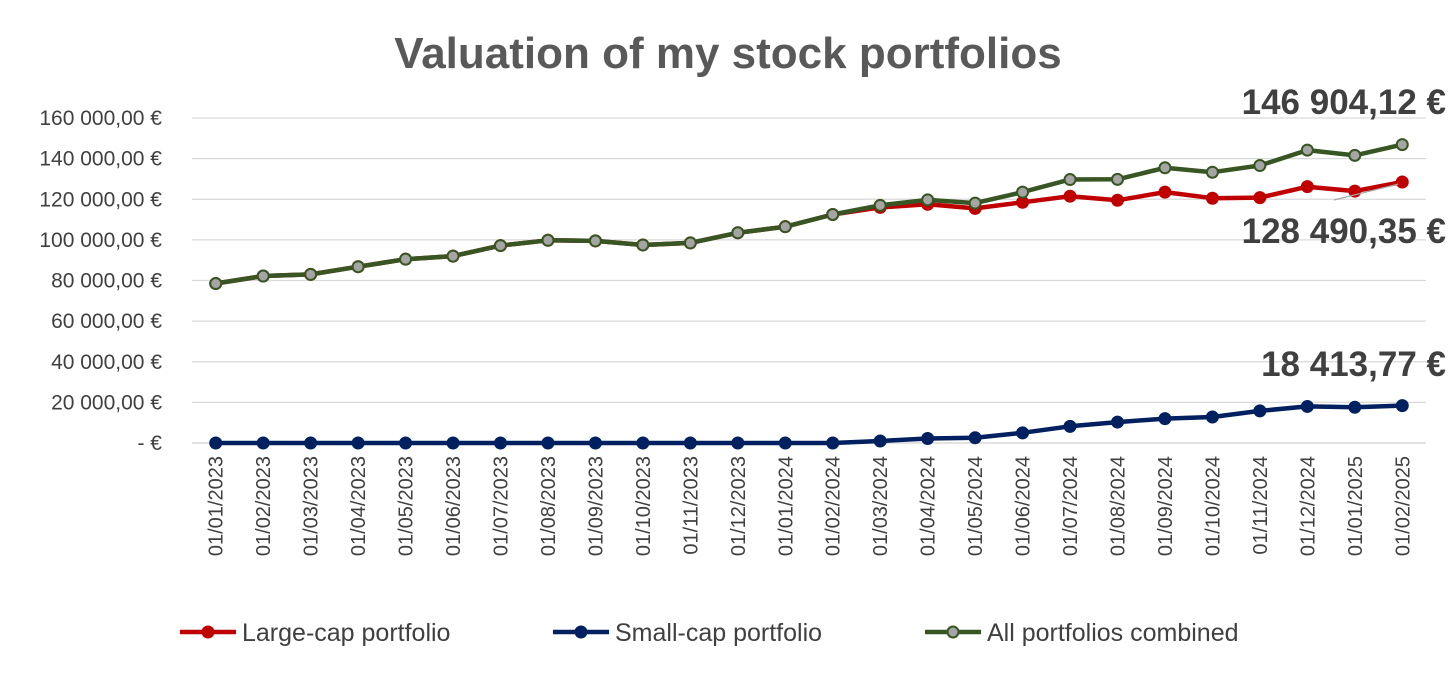  What do you see at coordinates (1366, 192) in the screenshot?
I see `leader-line` at bounding box center [1366, 192].